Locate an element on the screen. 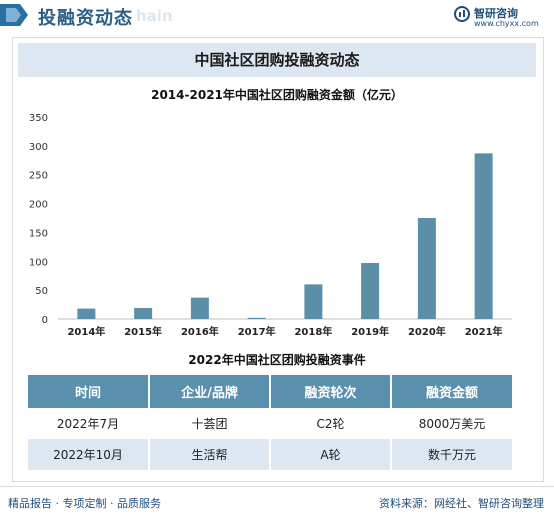 Image resolution: width=554 pixels, height=514 pixels. bar-2019年 is located at coordinates (370, 291).